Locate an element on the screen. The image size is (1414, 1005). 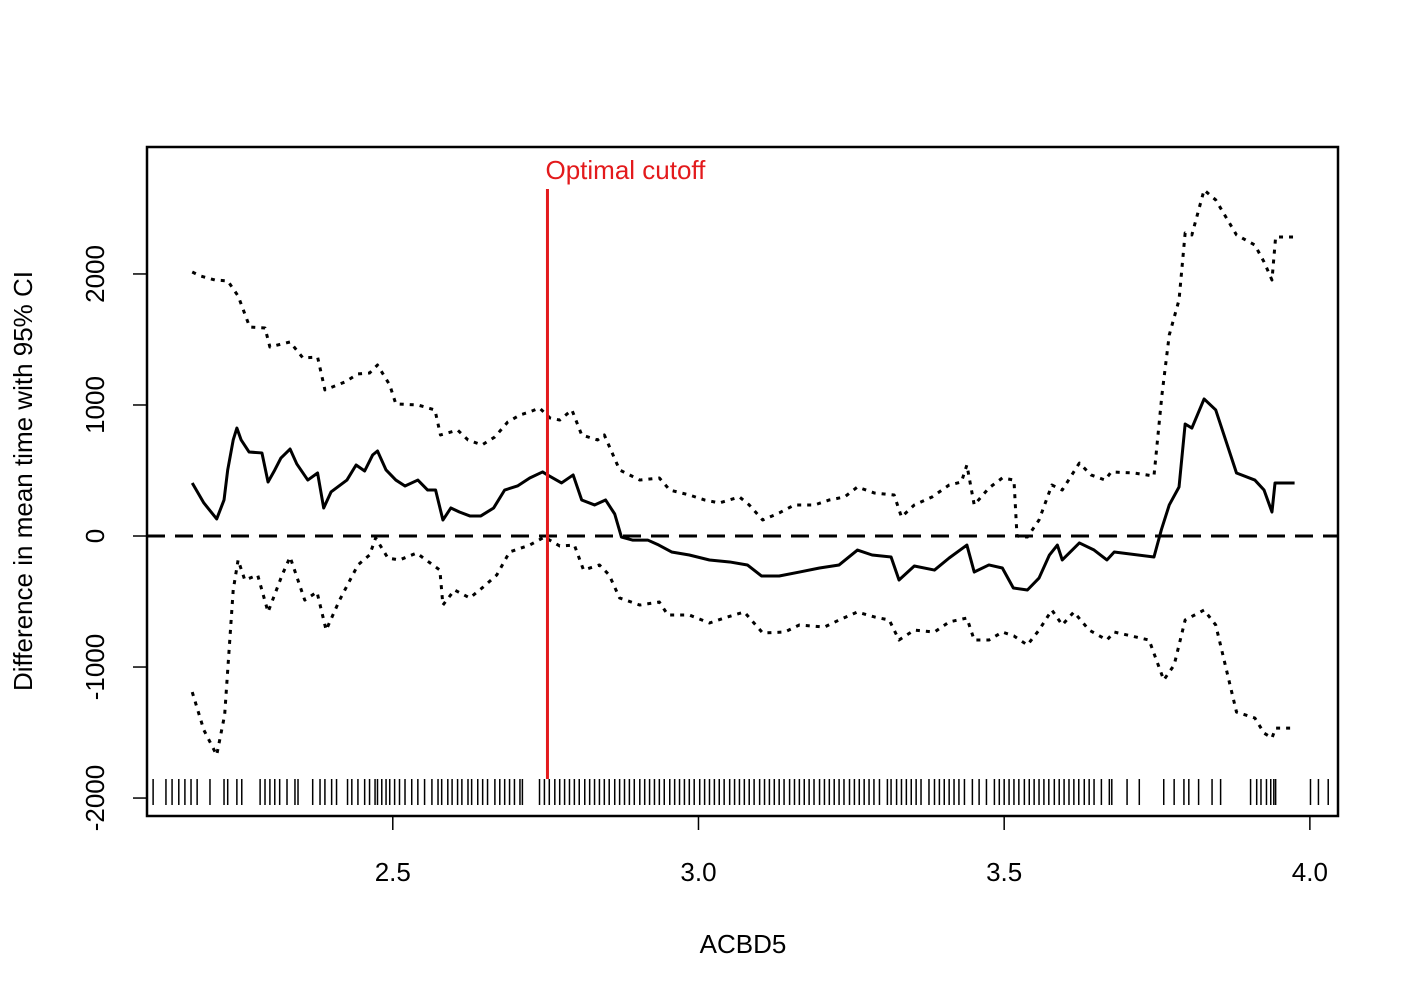
y-tick-label: 0 is located at coordinates (95, 536).